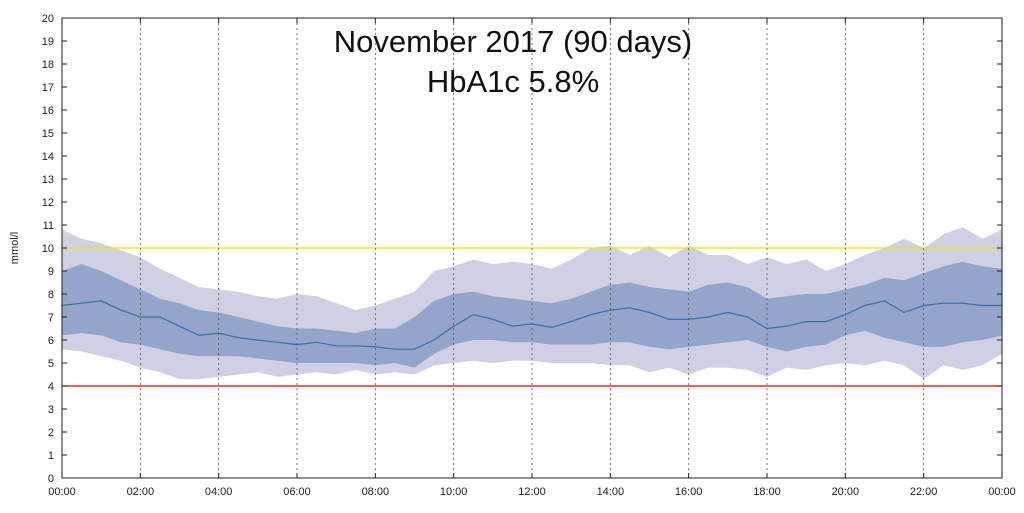 The image size is (1024, 513). I want to click on x-tick-label: 02:00, so click(141, 492).